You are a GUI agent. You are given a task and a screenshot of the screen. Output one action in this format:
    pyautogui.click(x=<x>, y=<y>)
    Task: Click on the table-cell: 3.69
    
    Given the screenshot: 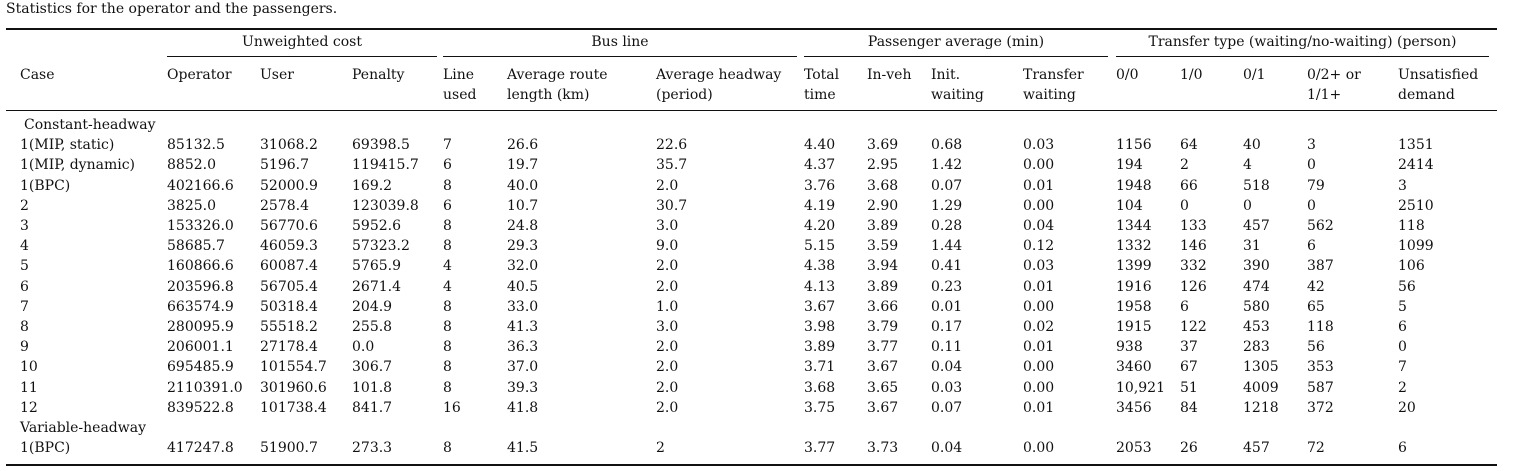 What is the action you would take?
    pyautogui.click(x=883, y=145)
    